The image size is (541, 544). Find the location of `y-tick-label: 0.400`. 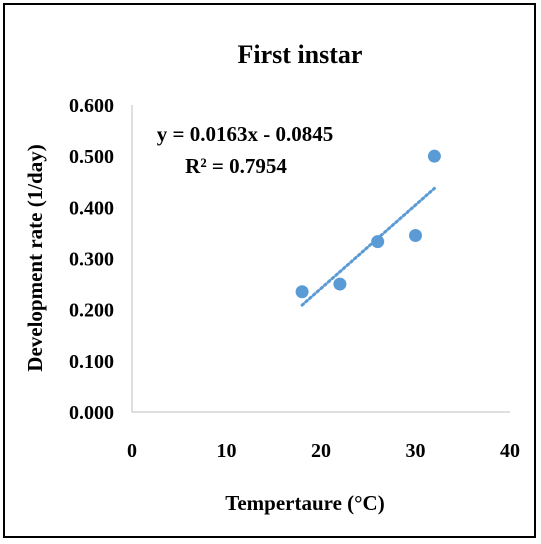

y-tick-label: 0.400 is located at coordinates (91, 208).